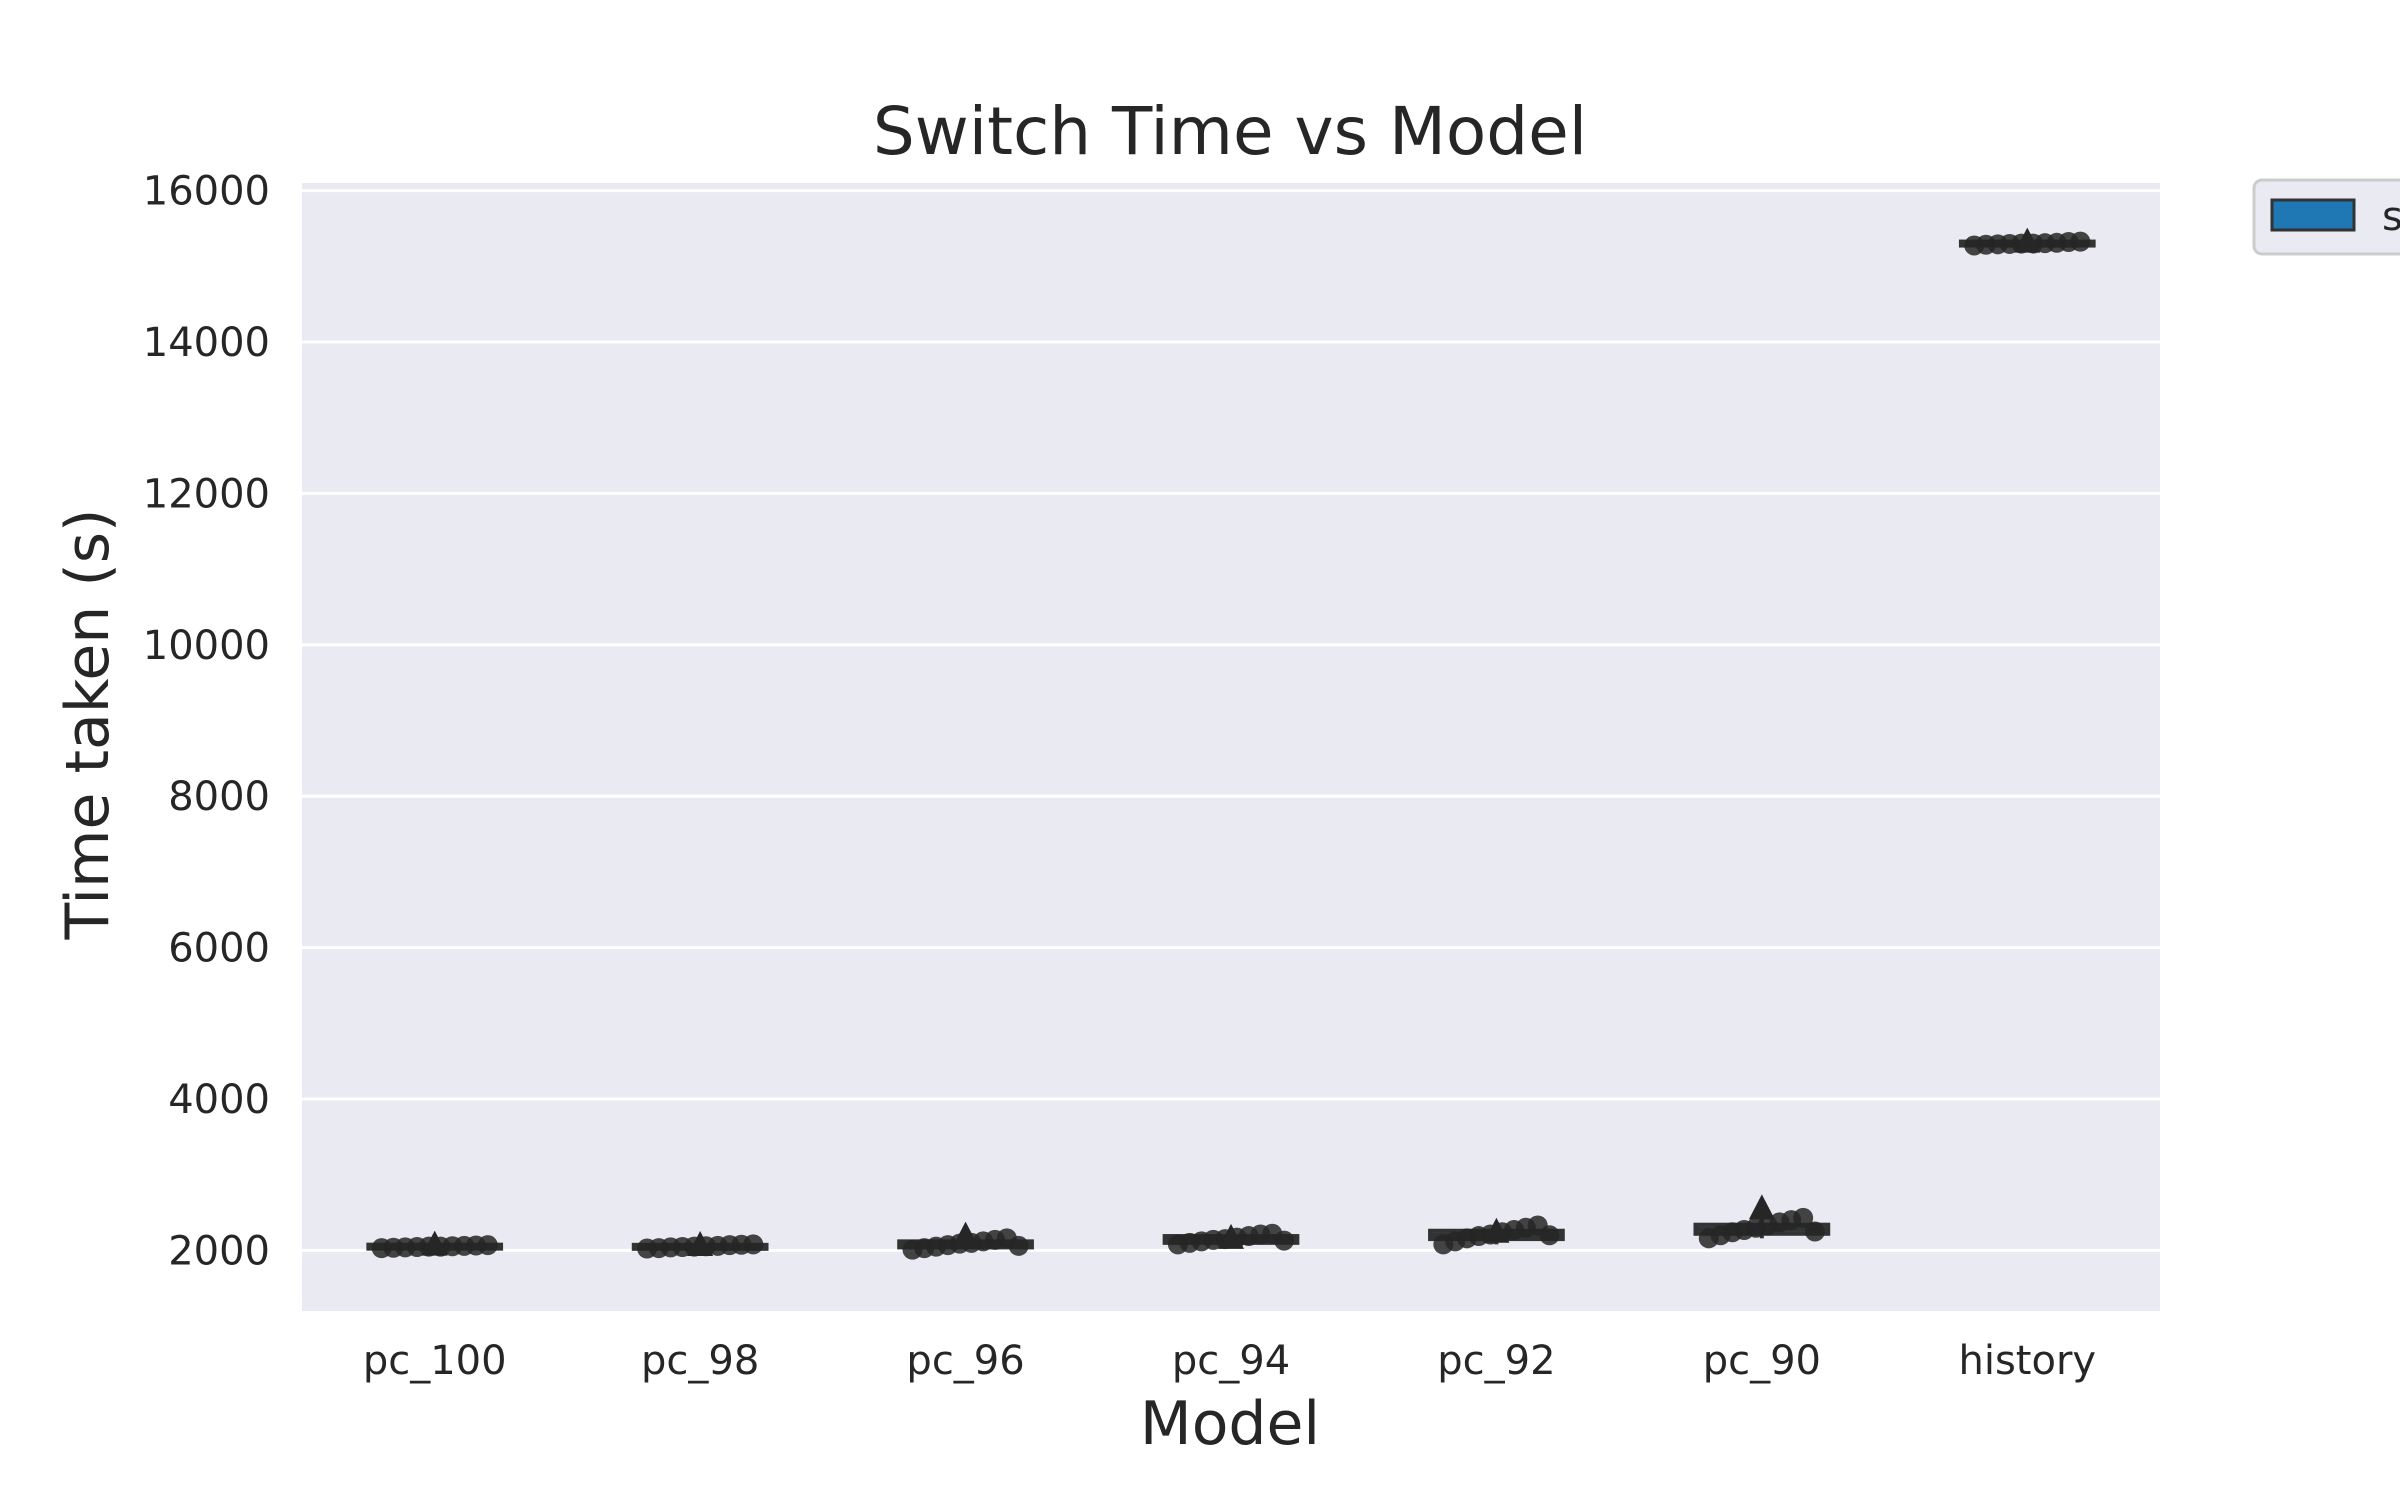 Image resolution: width=2400 pixels, height=1505 pixels. Describe the element at coordinates (206, 722) in the screenshot. I see `y-tick-labels: 2000 4000 6000 8000 10000 12000 14000 16000` at that location.